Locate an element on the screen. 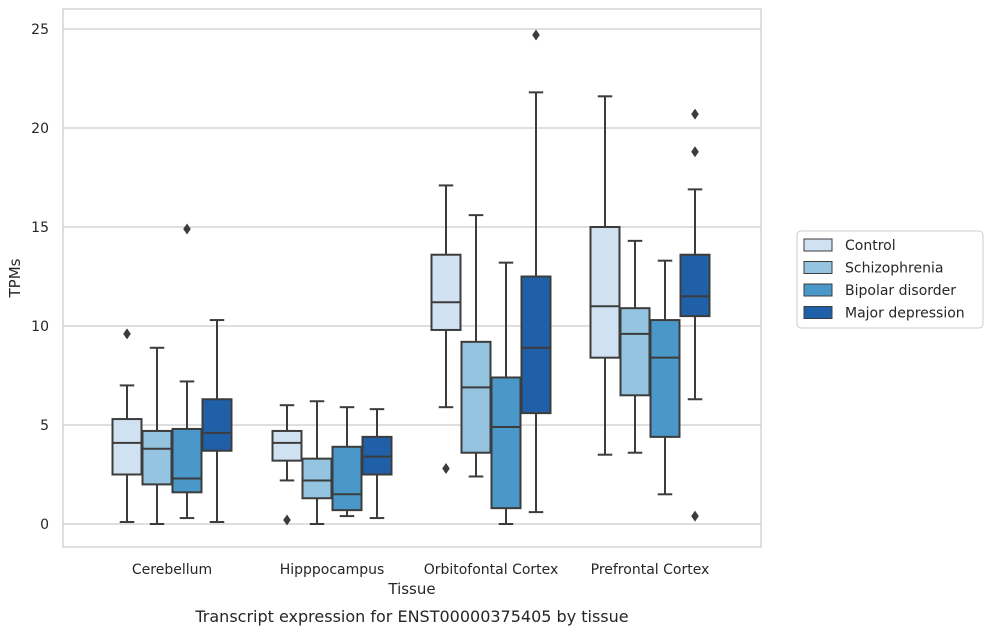  y-tick-label: 15 is located at coordinates (40, 228).